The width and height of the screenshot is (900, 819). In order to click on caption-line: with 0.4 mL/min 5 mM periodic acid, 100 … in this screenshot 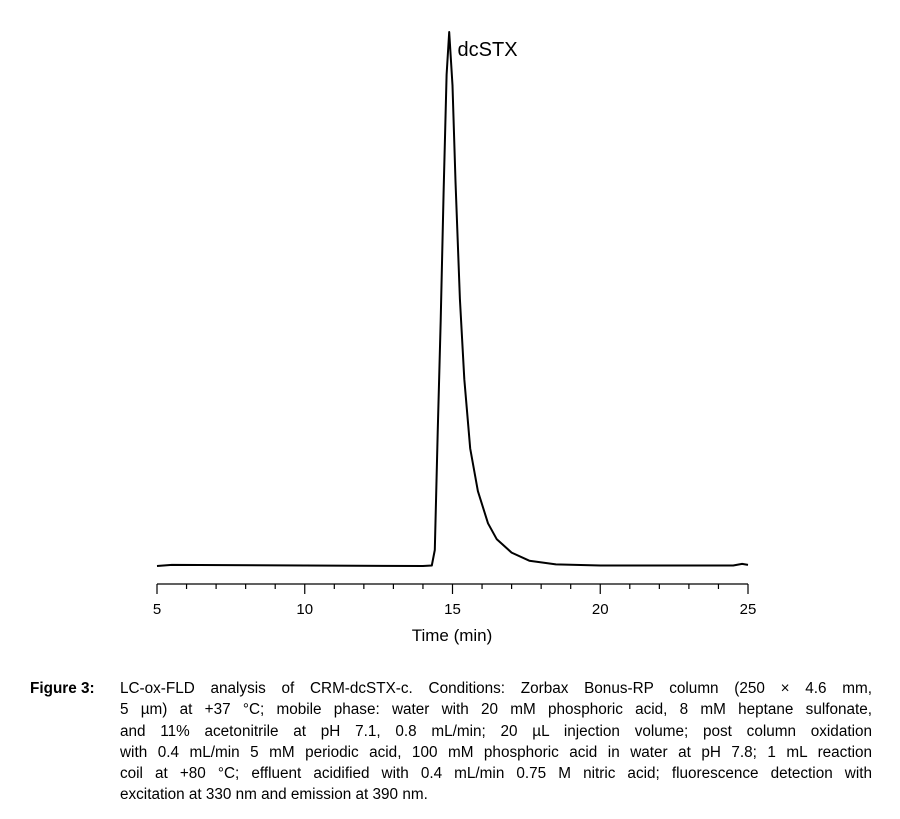, I will do `click(496, 752)`.